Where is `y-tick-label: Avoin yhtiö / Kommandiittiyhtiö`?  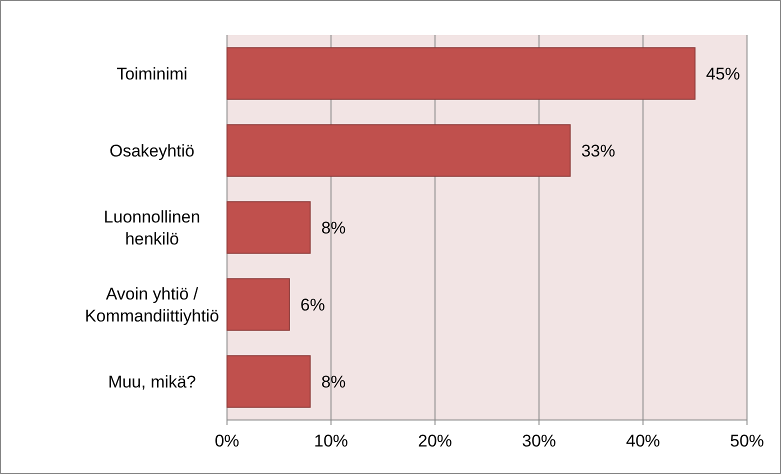 y-tick-label: Avoin yhtiö / Kommandiittiyhtiö is located at coordinates (152, 305).